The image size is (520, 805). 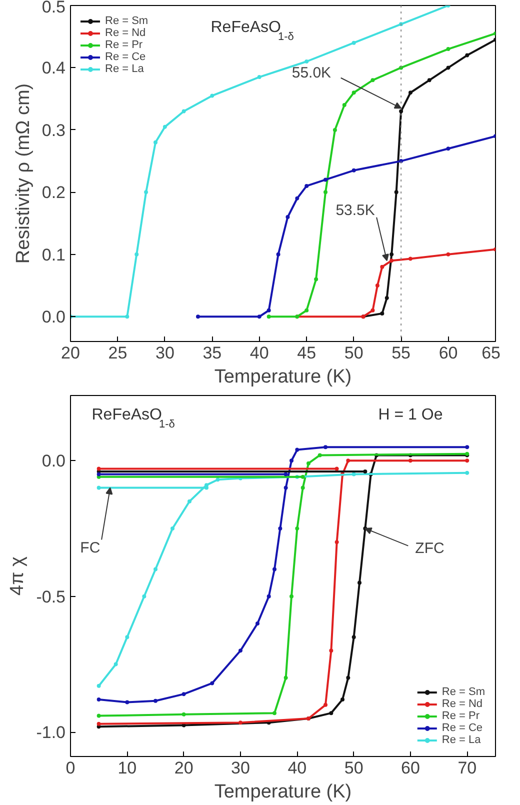 What do you see at coordinates (51, 596) in the screenshot?
I see `y-tick-label: -0.5` at bounding box center [51, 596].